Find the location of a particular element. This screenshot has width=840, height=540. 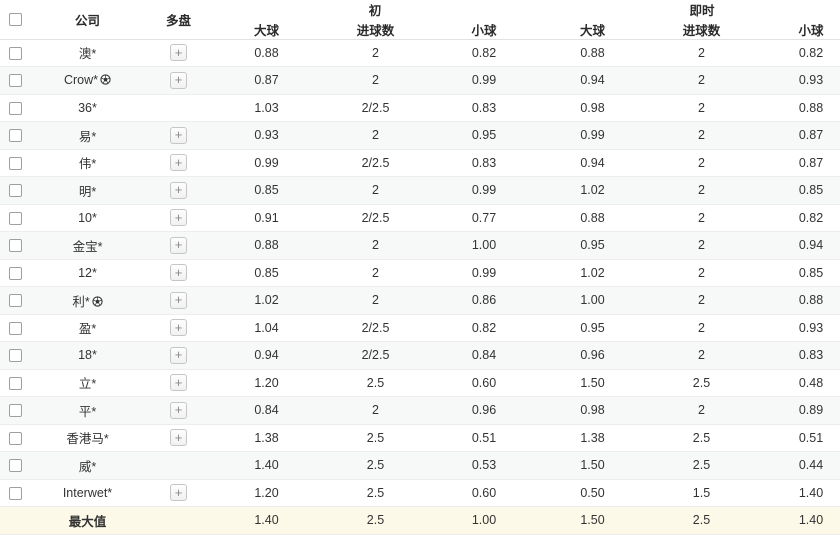

company-name: 易* is located at coordinates (87, 136).